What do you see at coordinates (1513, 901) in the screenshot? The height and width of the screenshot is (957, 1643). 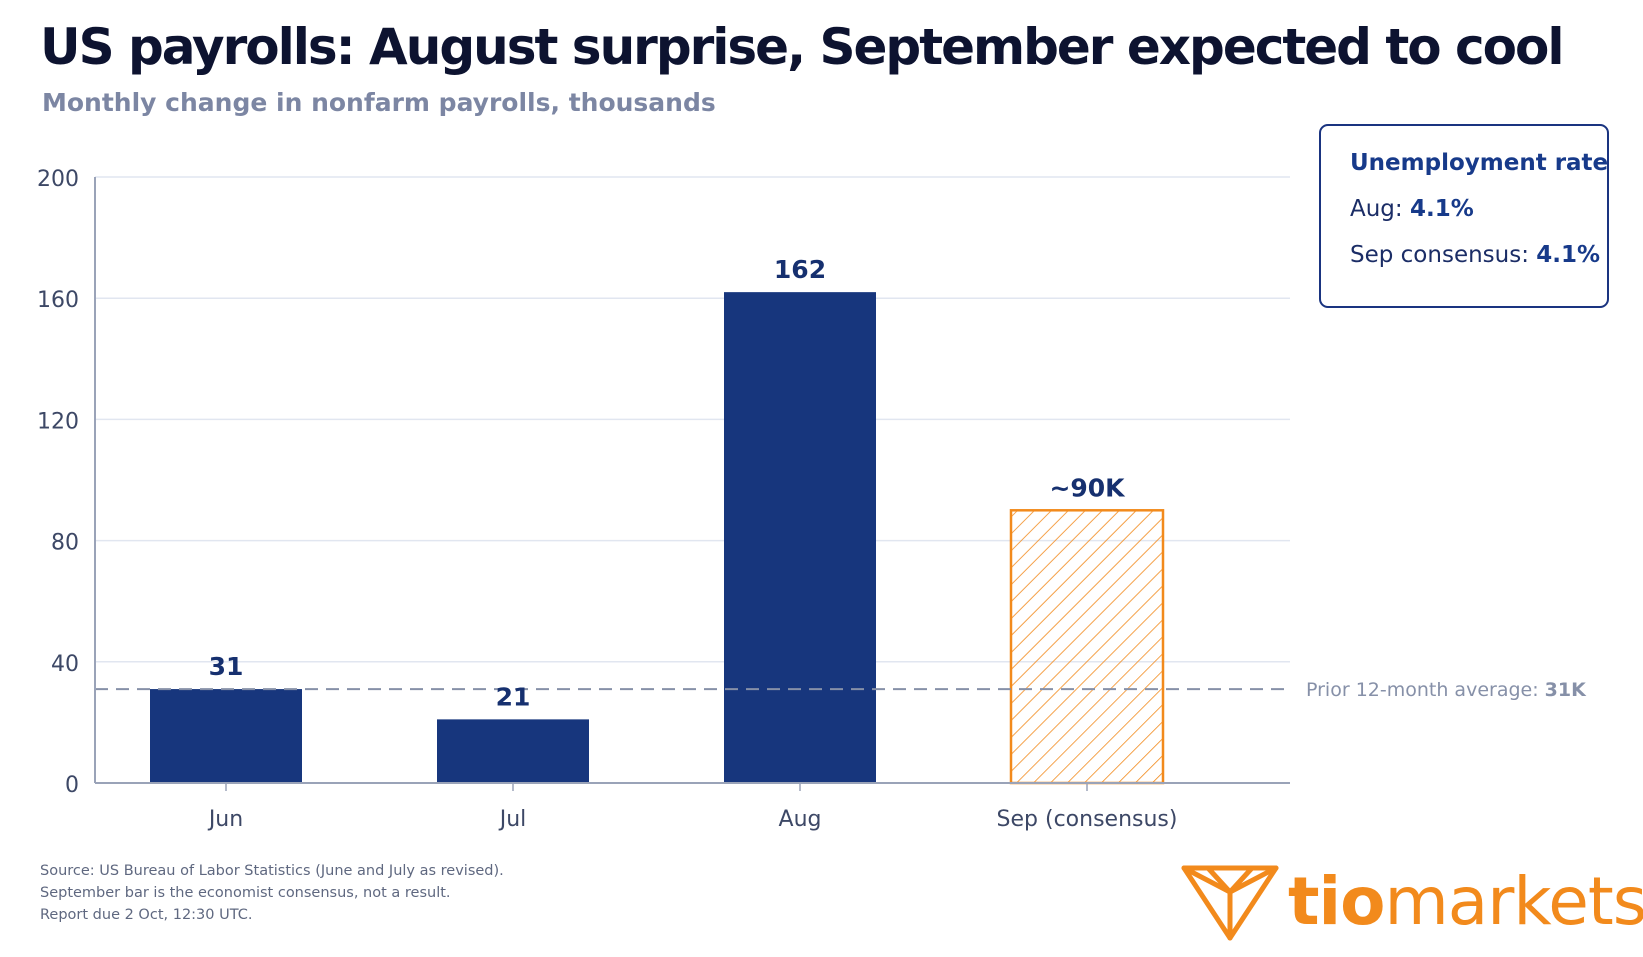 I see `logo-word-markets: markets` at bounding box center [1513, 901].